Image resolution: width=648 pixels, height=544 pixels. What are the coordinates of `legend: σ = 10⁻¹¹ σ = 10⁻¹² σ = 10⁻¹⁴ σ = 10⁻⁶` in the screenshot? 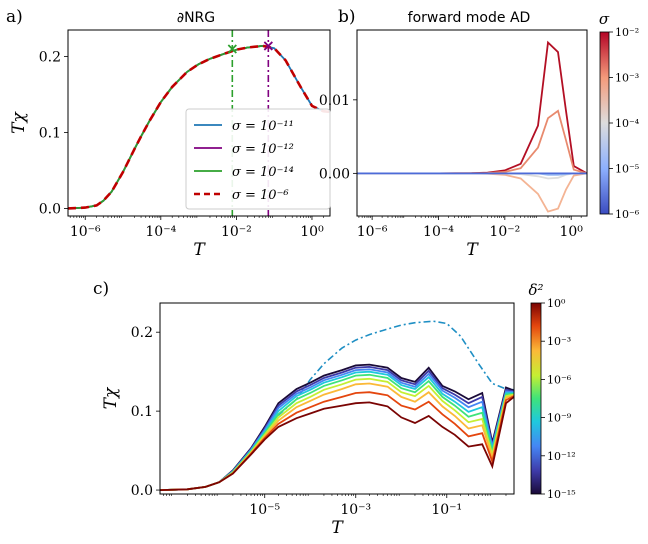 It's located at (258, 159).